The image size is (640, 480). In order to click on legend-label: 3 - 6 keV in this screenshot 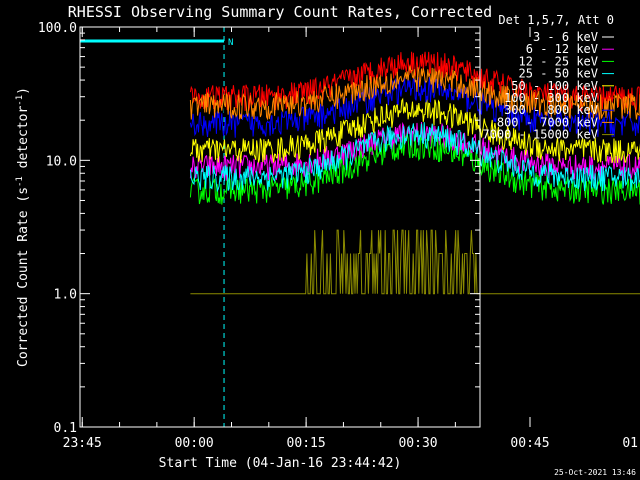, I will do `click(565, 37)`.